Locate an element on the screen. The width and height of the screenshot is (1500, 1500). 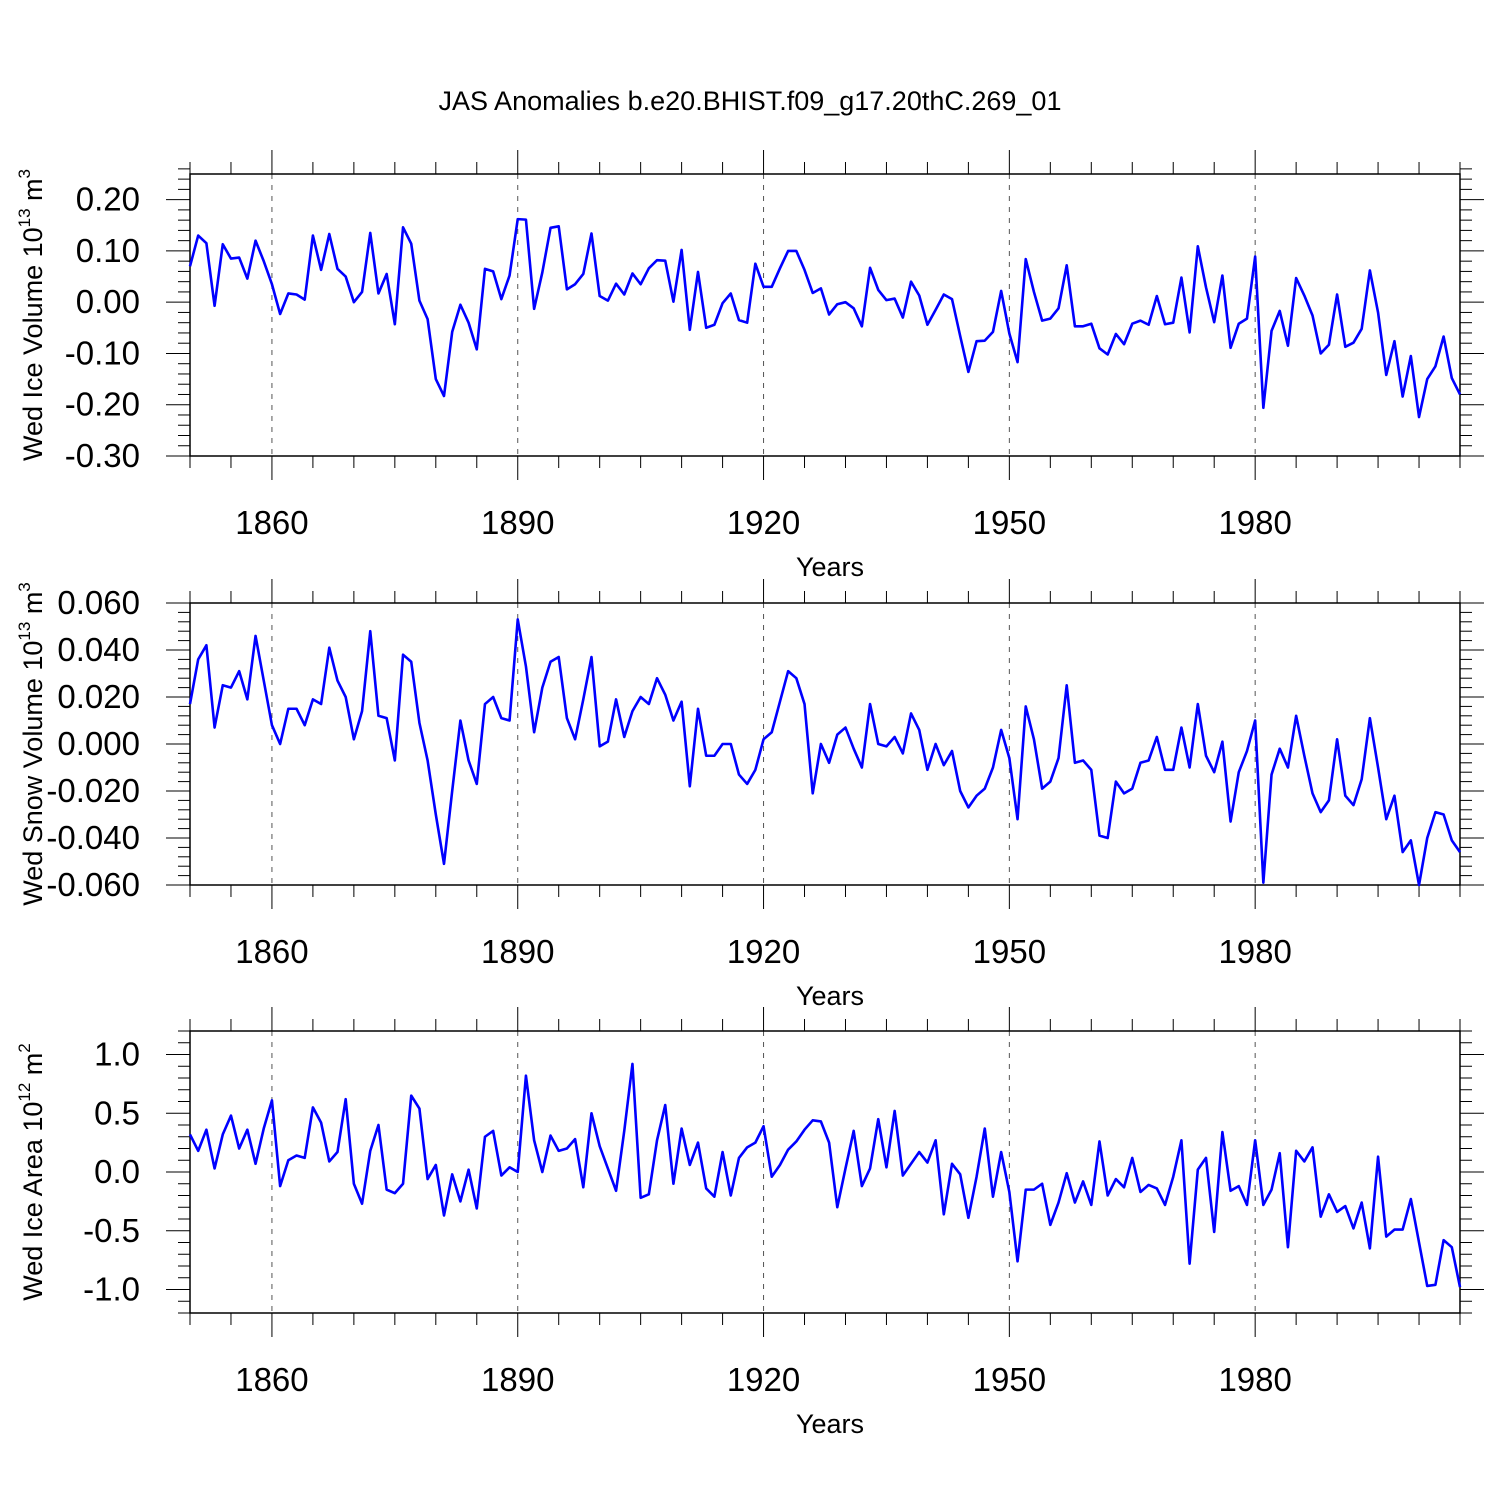
y-axis-title-exponent: 12 is located at coordinates (24, 1092).